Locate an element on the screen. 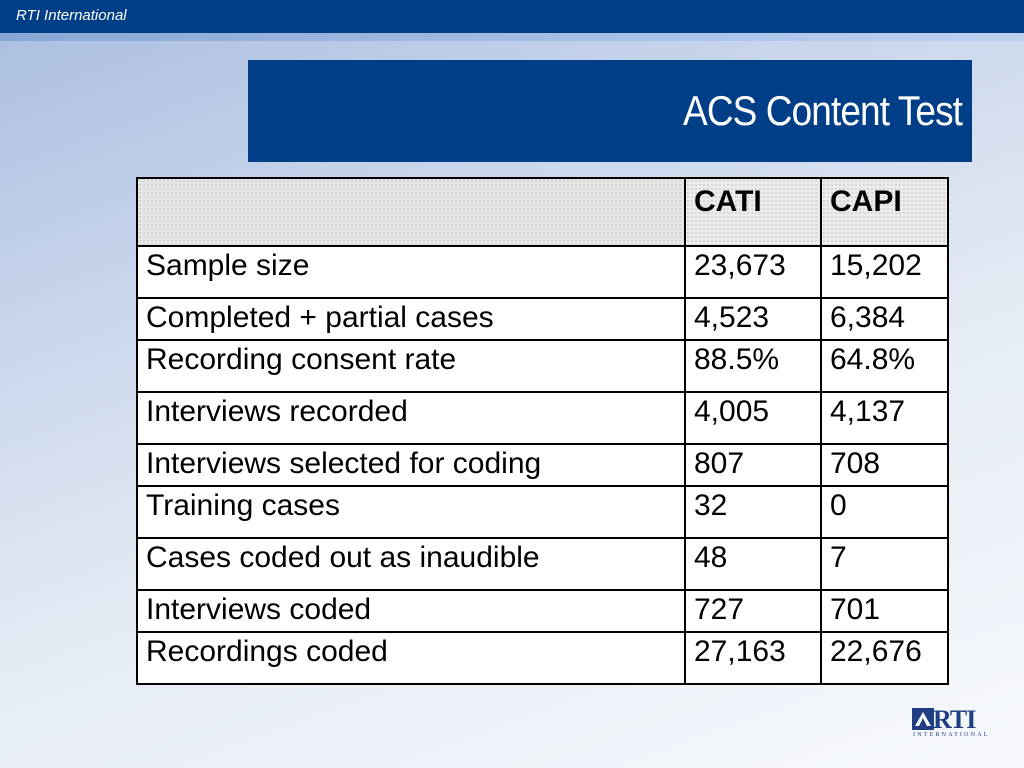  row-label: Interviews coded is located at coordinates (411, 611).